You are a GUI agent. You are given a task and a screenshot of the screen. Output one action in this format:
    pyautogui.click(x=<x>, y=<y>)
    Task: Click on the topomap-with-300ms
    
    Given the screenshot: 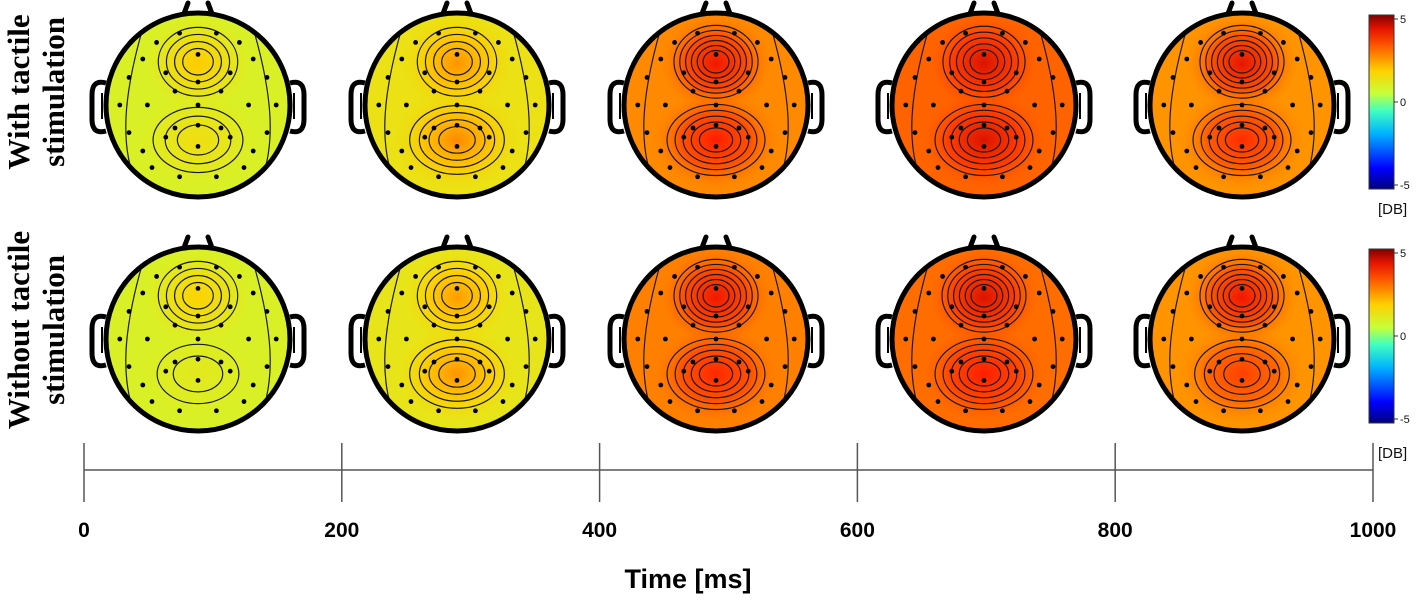 What is the action you would take?
    pyautogui.click(x=457, y=100)
    